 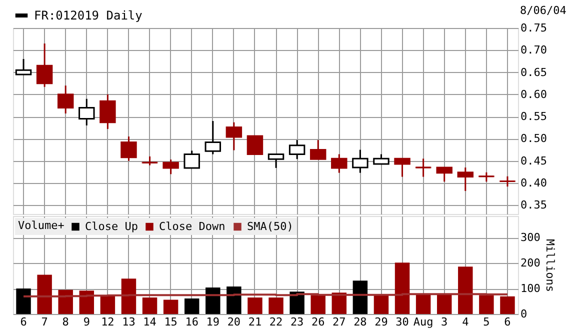 I want to click on y-tick-label: 0.65, so click(x=533, y=72).